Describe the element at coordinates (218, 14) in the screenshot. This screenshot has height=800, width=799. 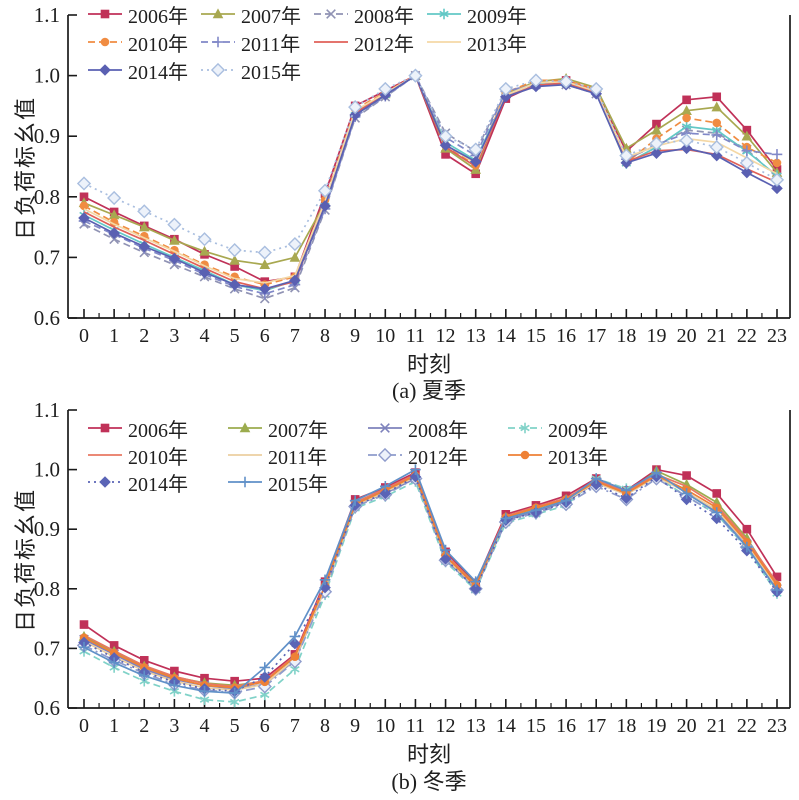
I see `legend-marker-2007年-icon` at that location.